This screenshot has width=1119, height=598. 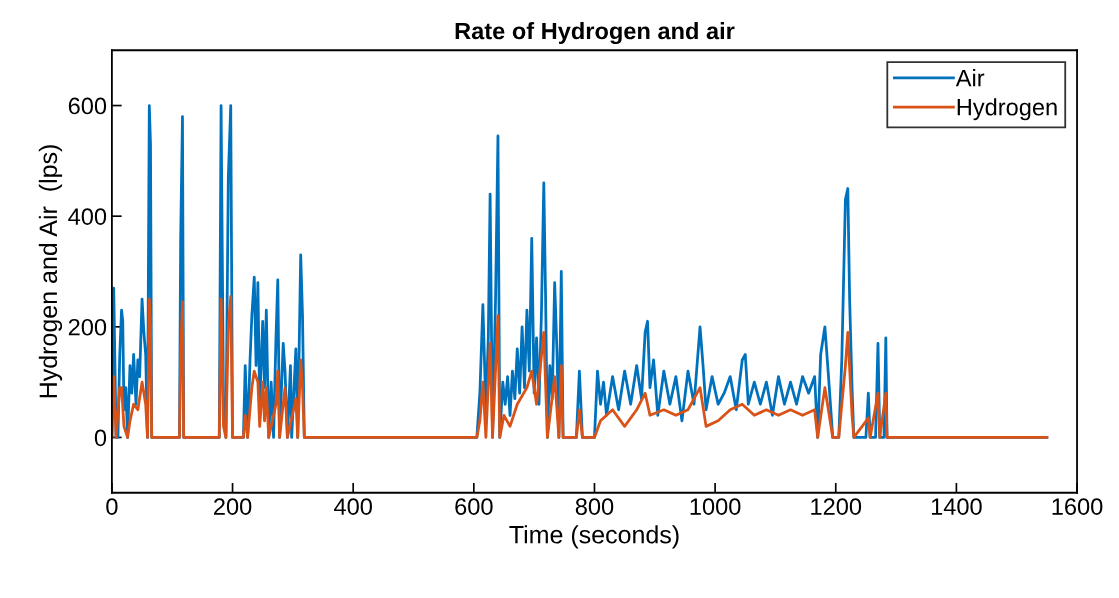 I want to click on y-tick-label: 400, so click(x=87, y=216).